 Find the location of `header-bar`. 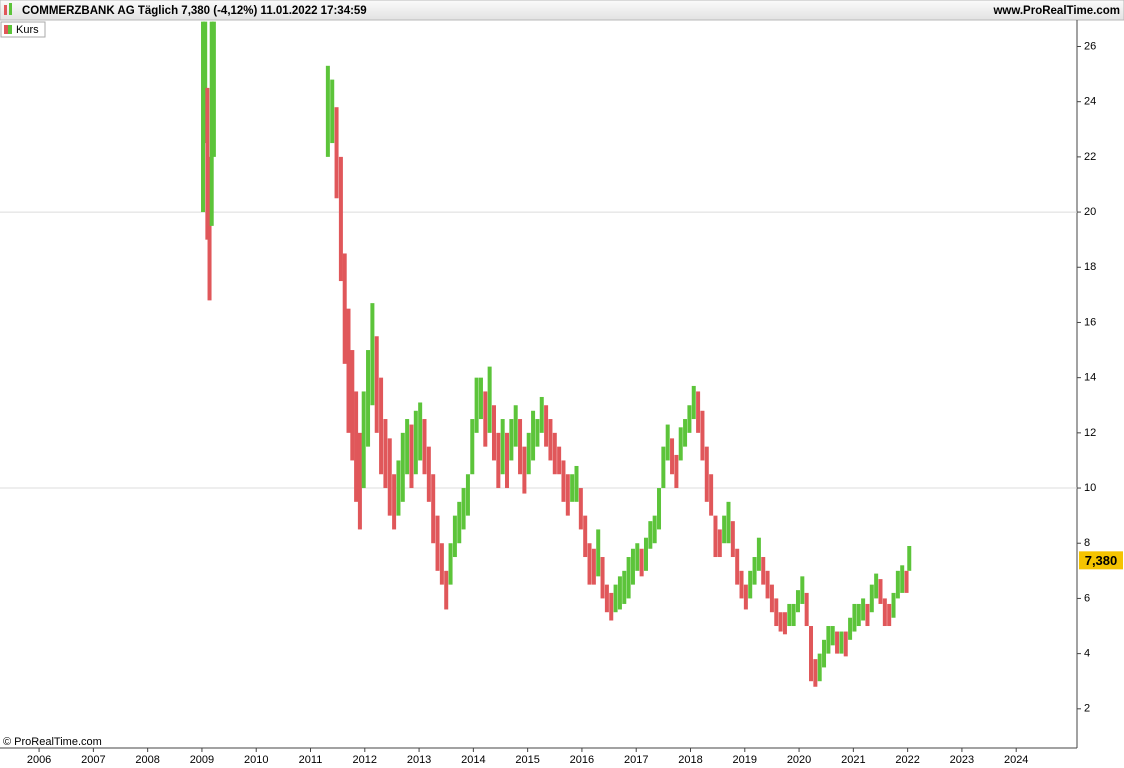

header-bar is located at coordinates (562, 10).